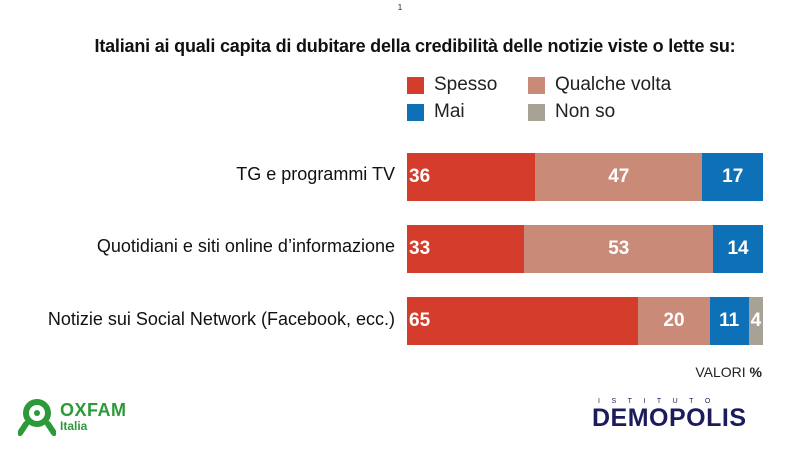  I want to click on demopolis-name: DEMOPOLIS, so click(669, 418).